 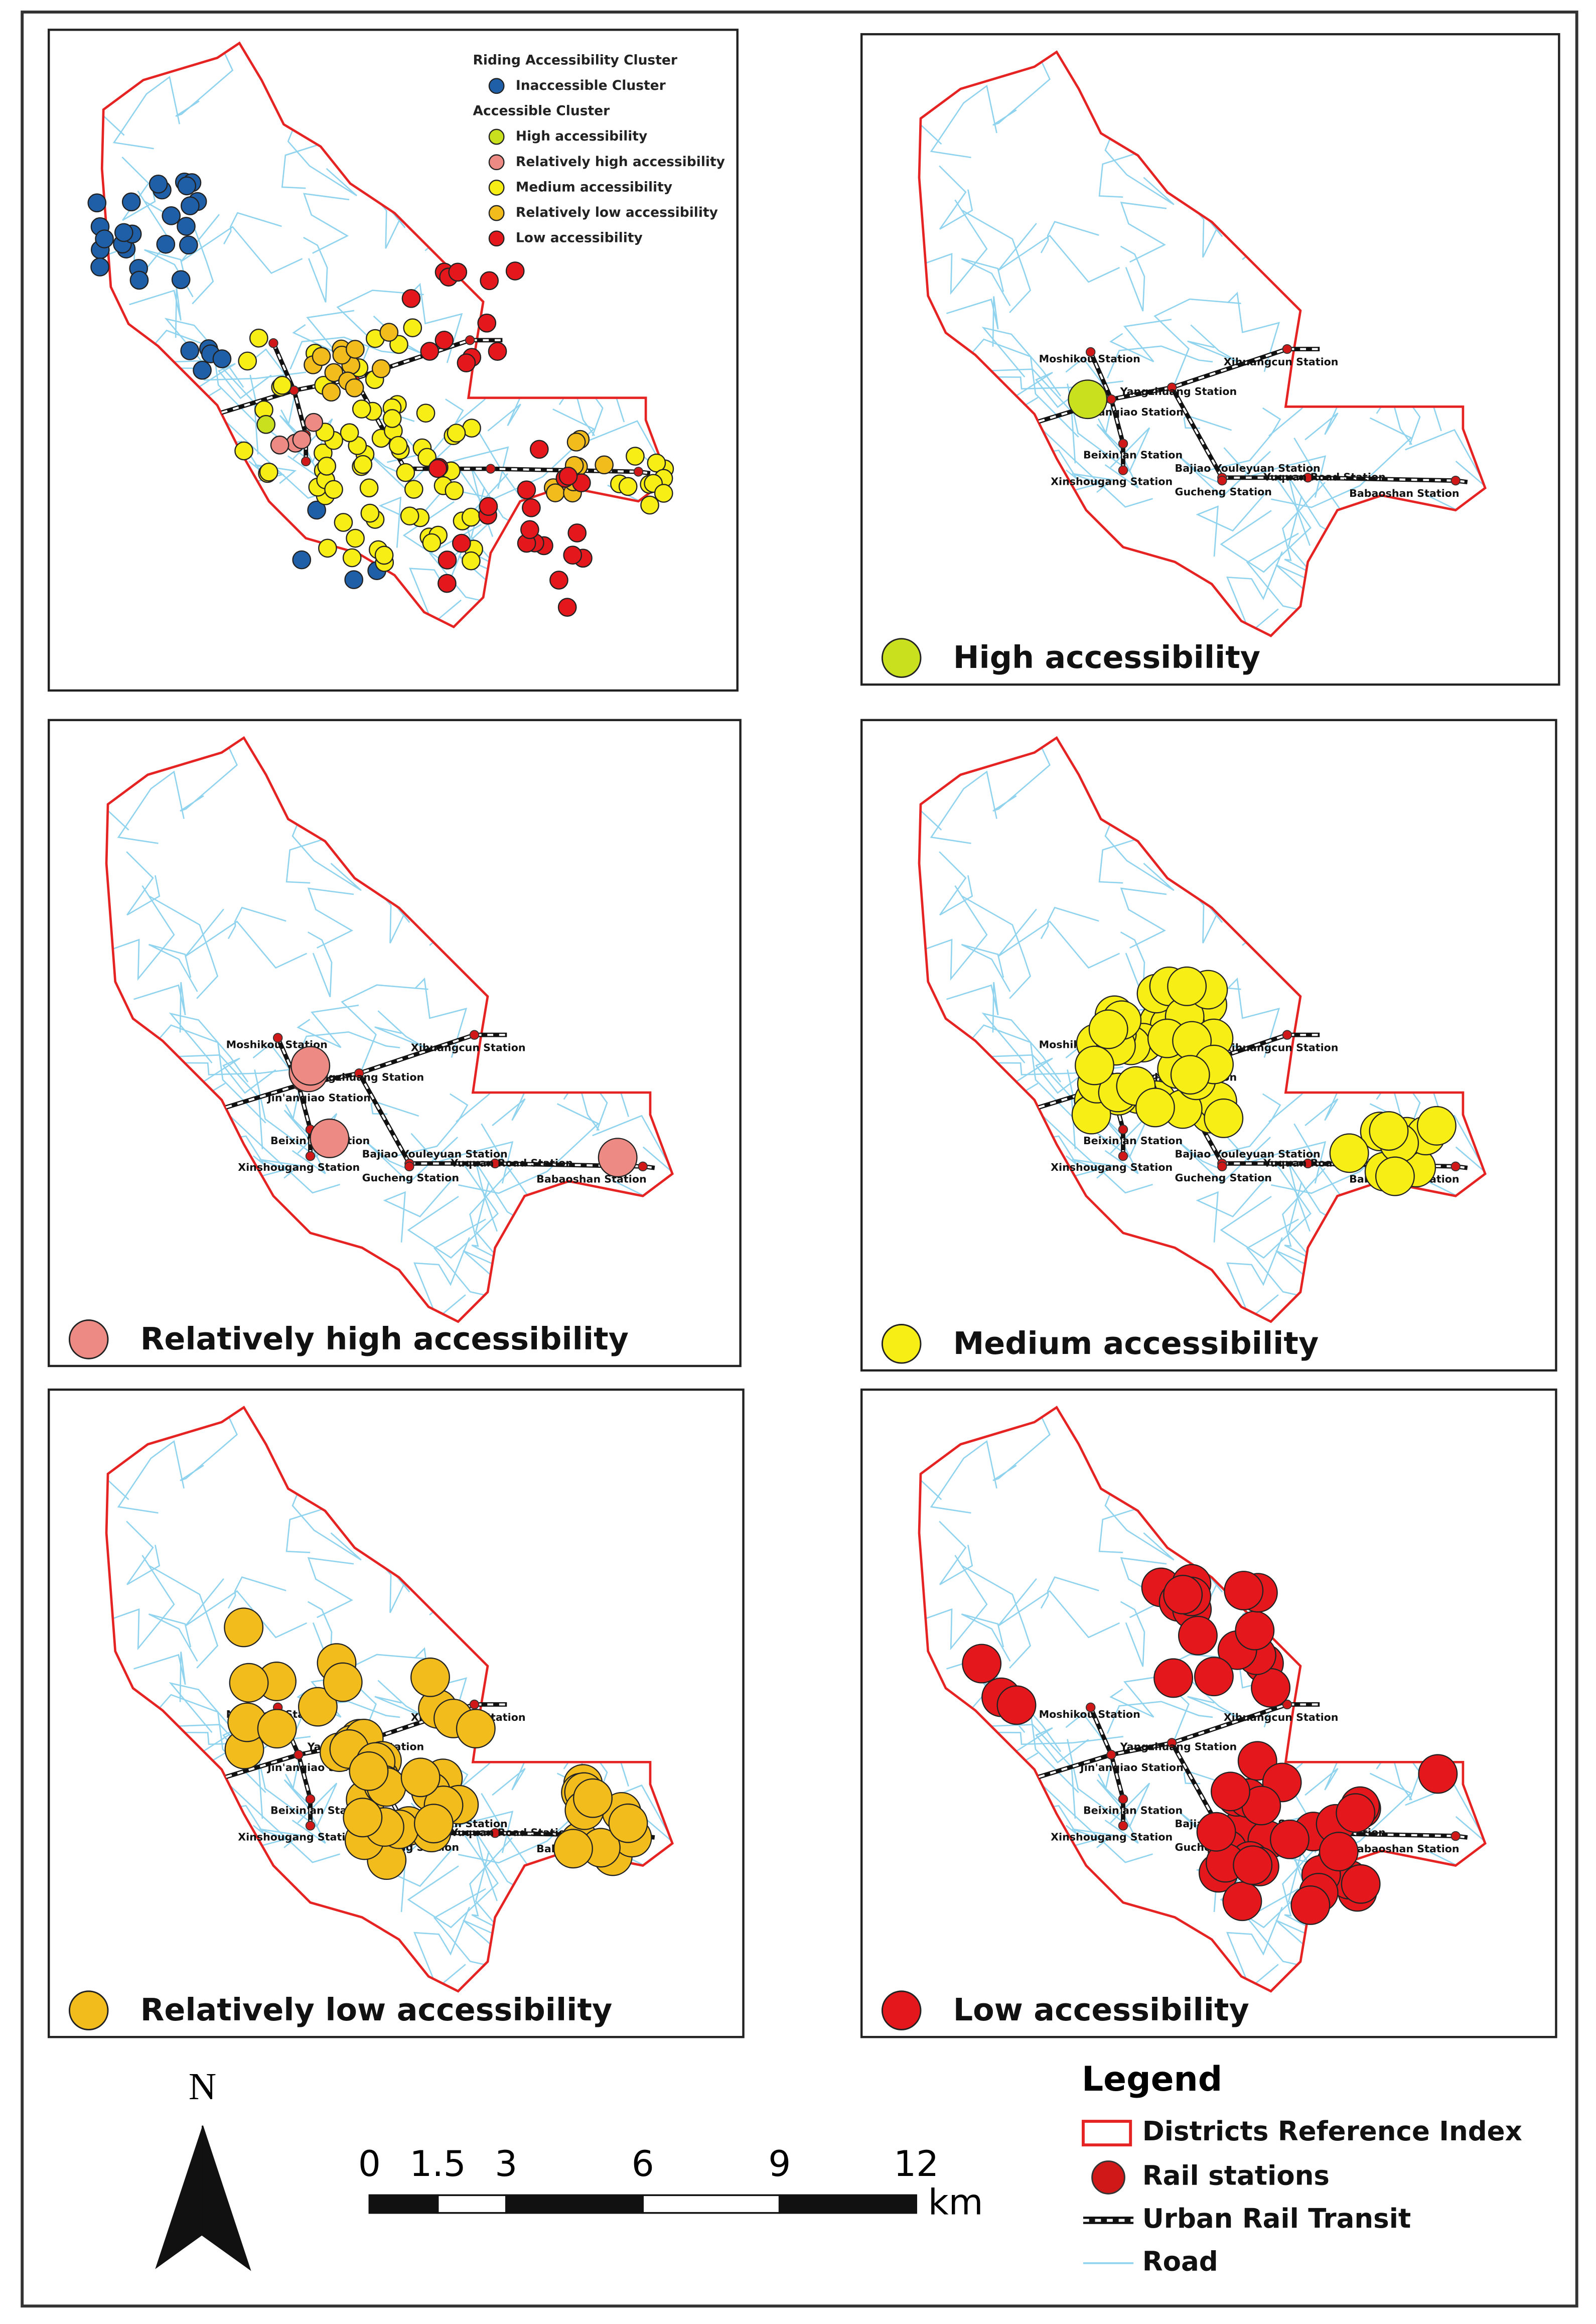 I want to click on panel-title: Relatively high accessibility, so click(x=385, y=1339).